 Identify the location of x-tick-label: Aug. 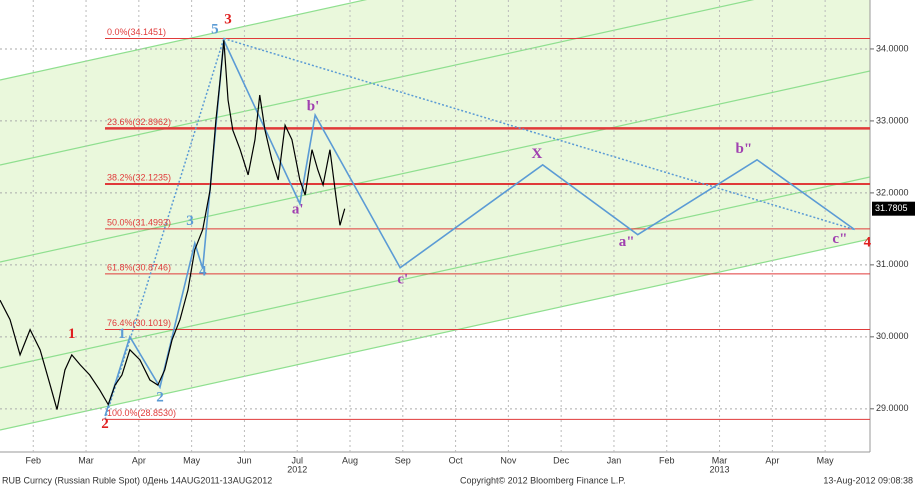
(350, 460).